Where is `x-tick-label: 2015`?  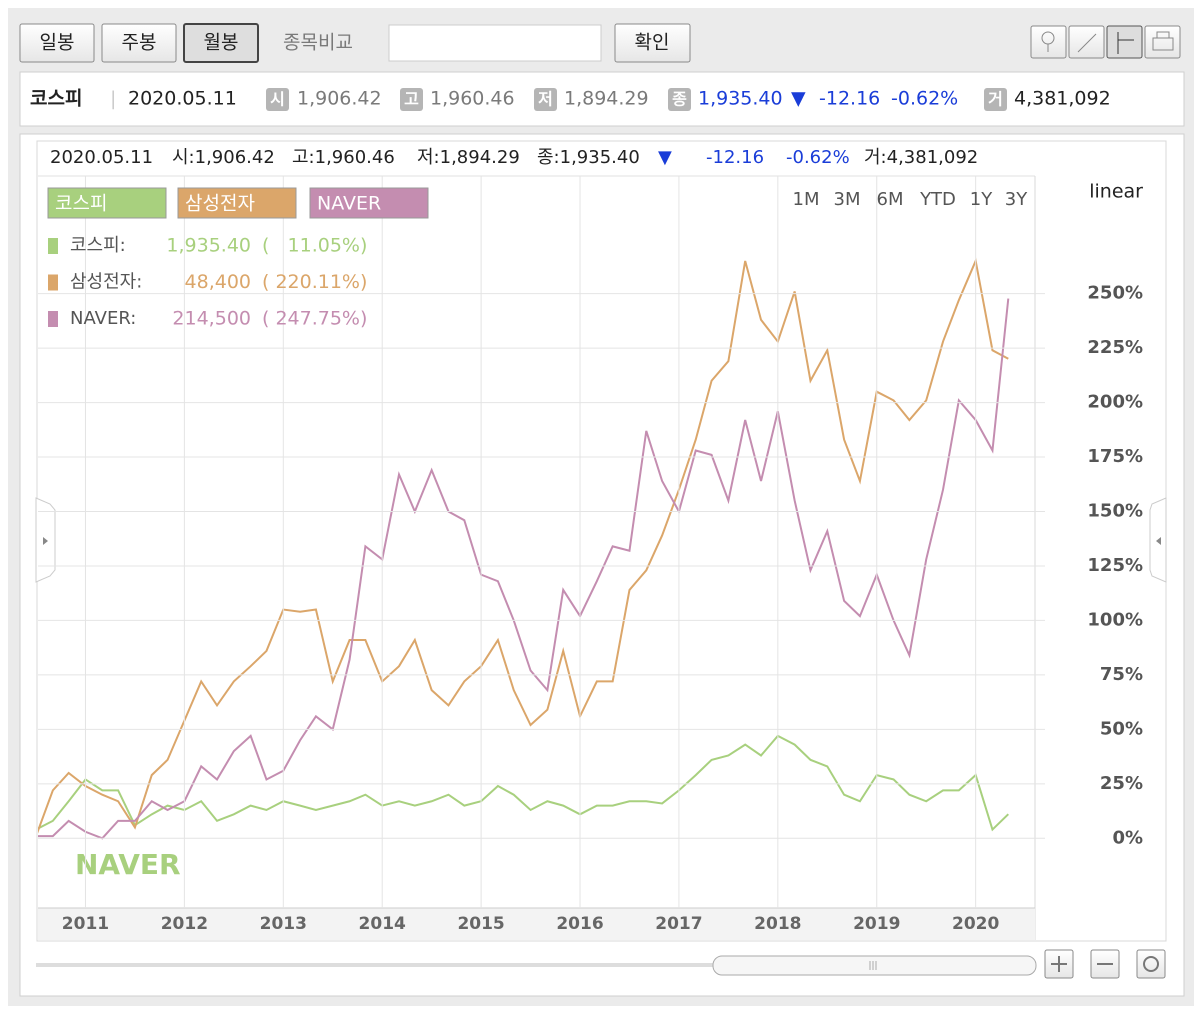
x-tick-label: 2015 is located at coordinates (480, 924).